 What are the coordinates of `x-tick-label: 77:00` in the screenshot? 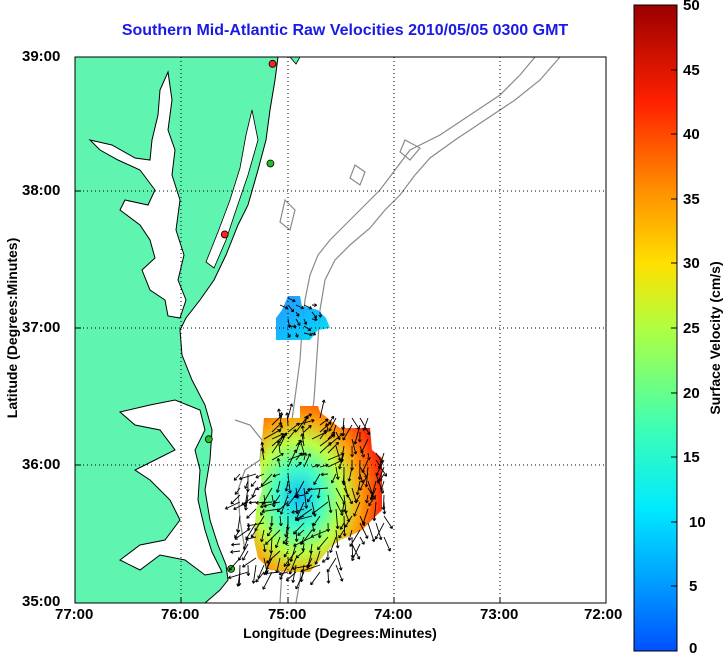 It's located at (74, 614).